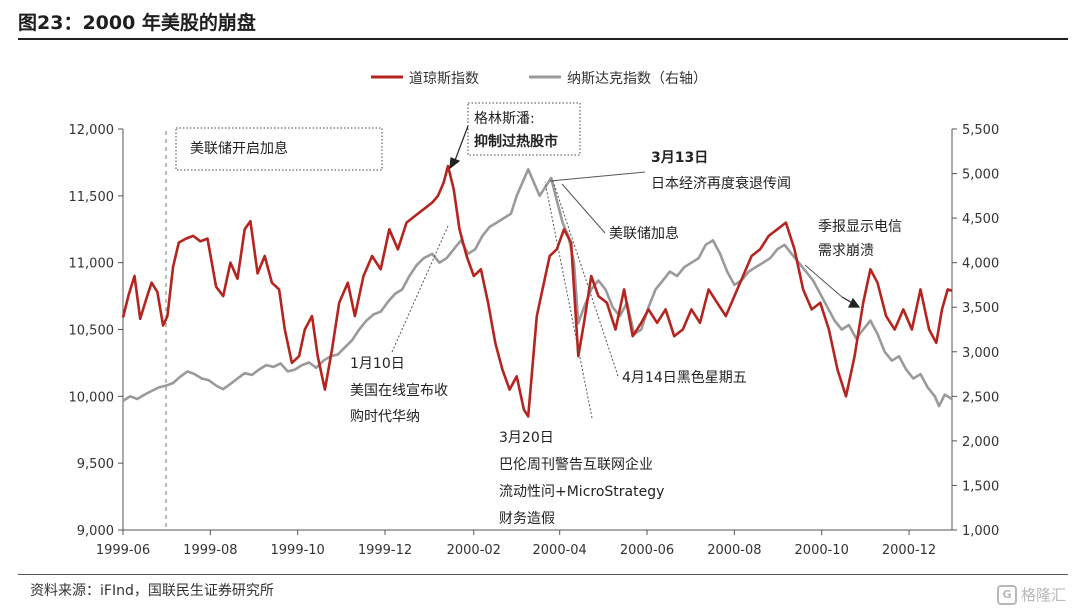  I want to click on leader-apr14, so click(585, 277).